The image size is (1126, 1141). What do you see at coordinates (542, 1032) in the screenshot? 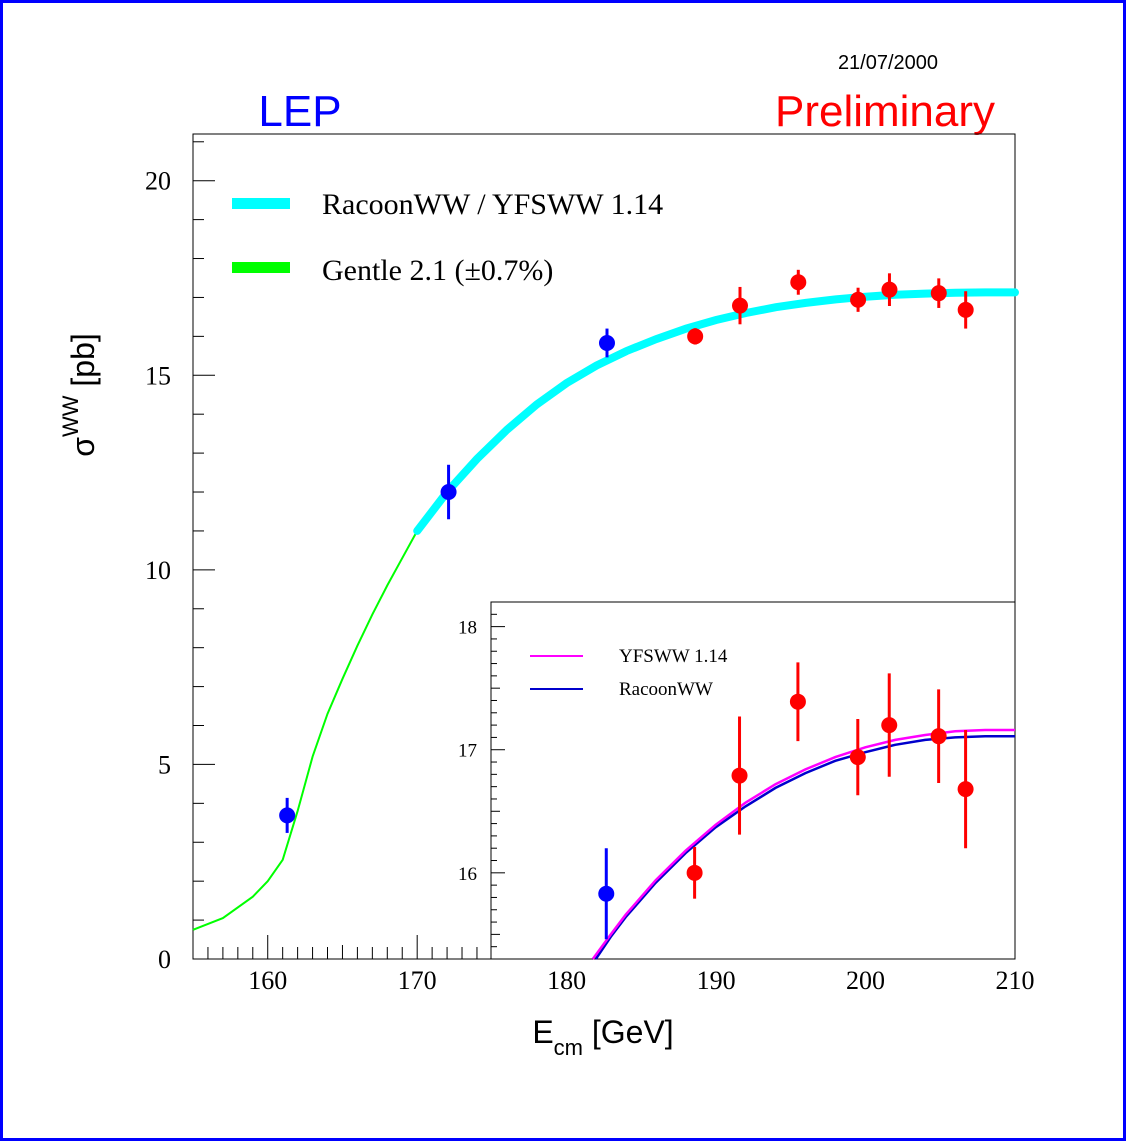
I see `x-axis-title-main: E` at bounding box center [542, 1032].